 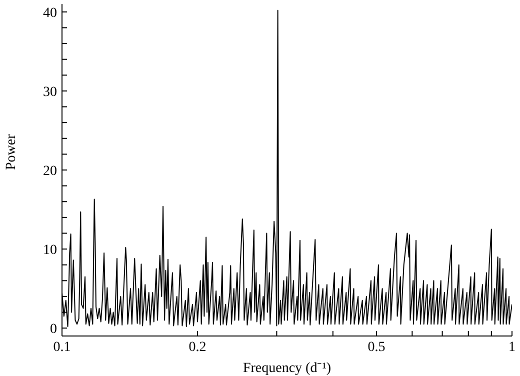 What do you see at coordinates (50, 92) in the screenshot?
I see `y-tick-label: 30` at bounding box center [50, 92].